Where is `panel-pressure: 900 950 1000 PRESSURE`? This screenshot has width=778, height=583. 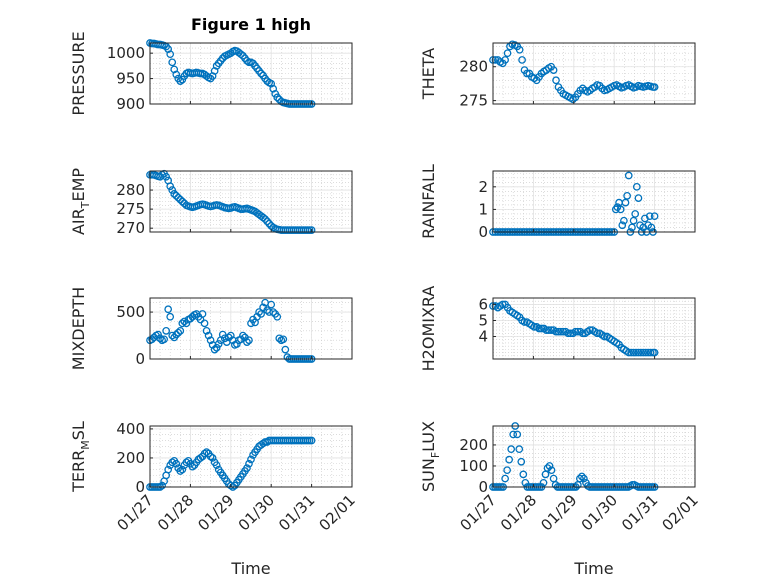 panel-pressure: 900 950 1000 PRESSURE is located at coordinates (211, 73).